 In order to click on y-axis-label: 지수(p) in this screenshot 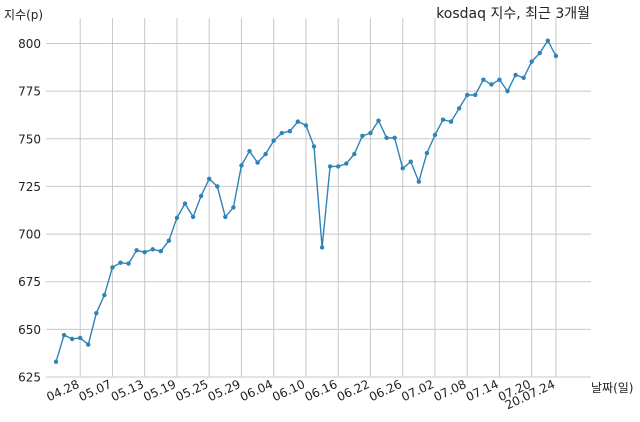, I will do `click(23, 15)`.